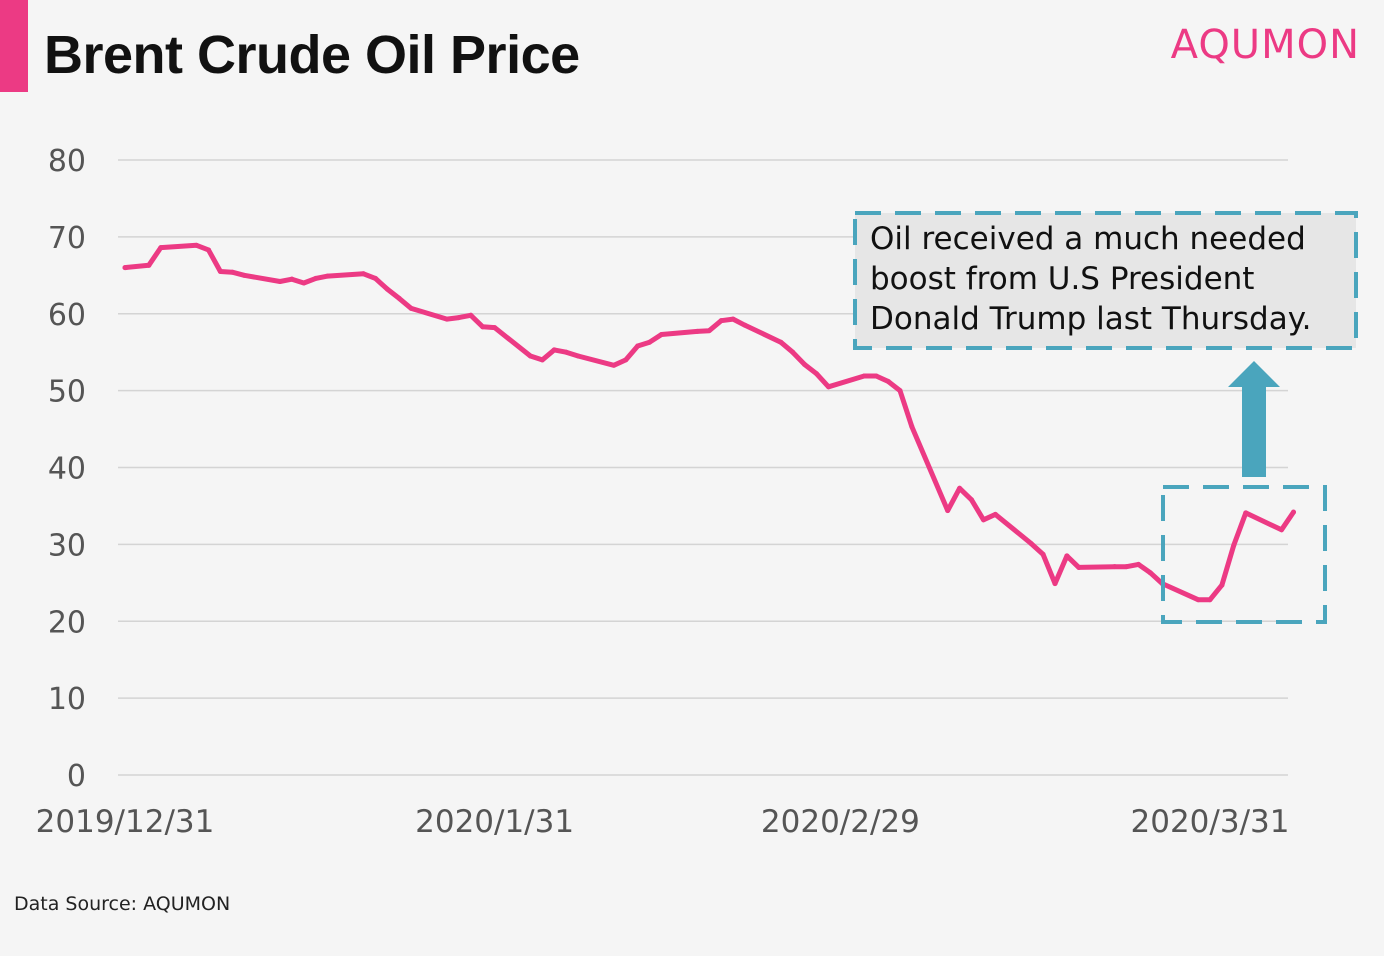 This screenshot has width=1384, height=956. What do you see at coordinates (67, 622) in the screenshot?
I see `y-tick-label: 20` at bounding box center [67, 622].